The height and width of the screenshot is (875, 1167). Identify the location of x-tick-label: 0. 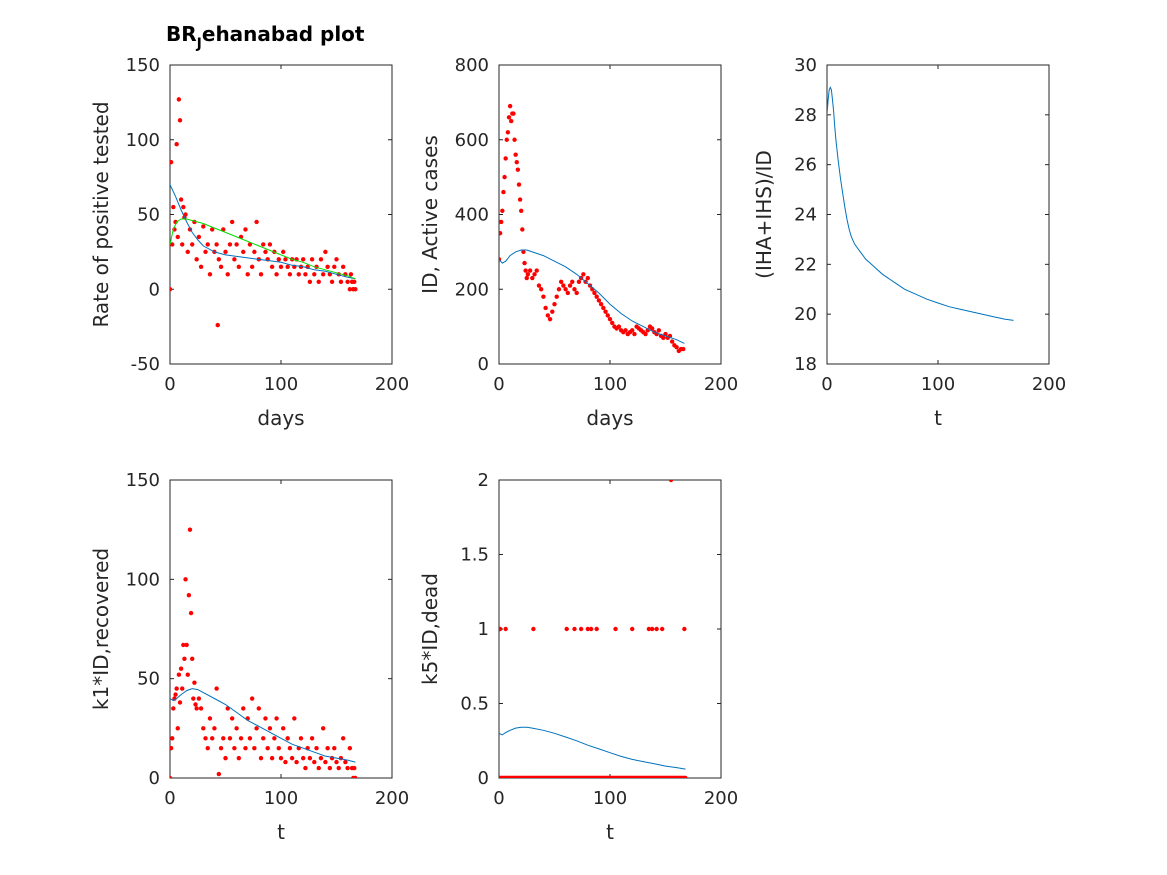
(169, 384).